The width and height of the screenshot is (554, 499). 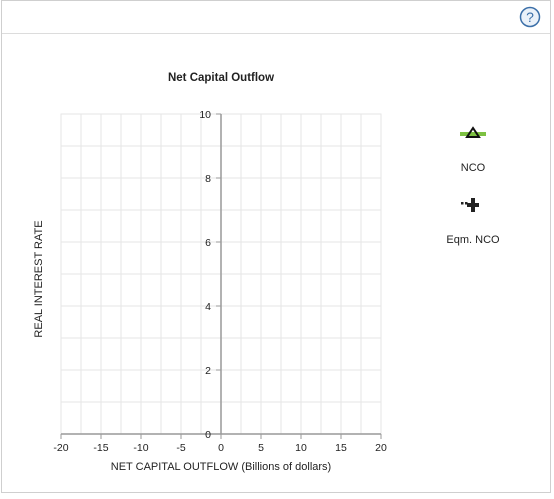 I want to click on x-tick-label: -20, so click(x=60, y=448).